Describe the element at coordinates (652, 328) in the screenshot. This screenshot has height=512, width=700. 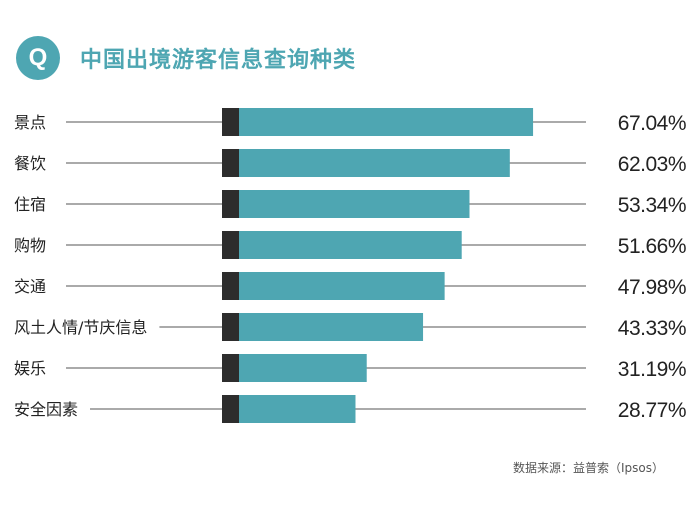
I see `value-label: 43.33%` at that location.